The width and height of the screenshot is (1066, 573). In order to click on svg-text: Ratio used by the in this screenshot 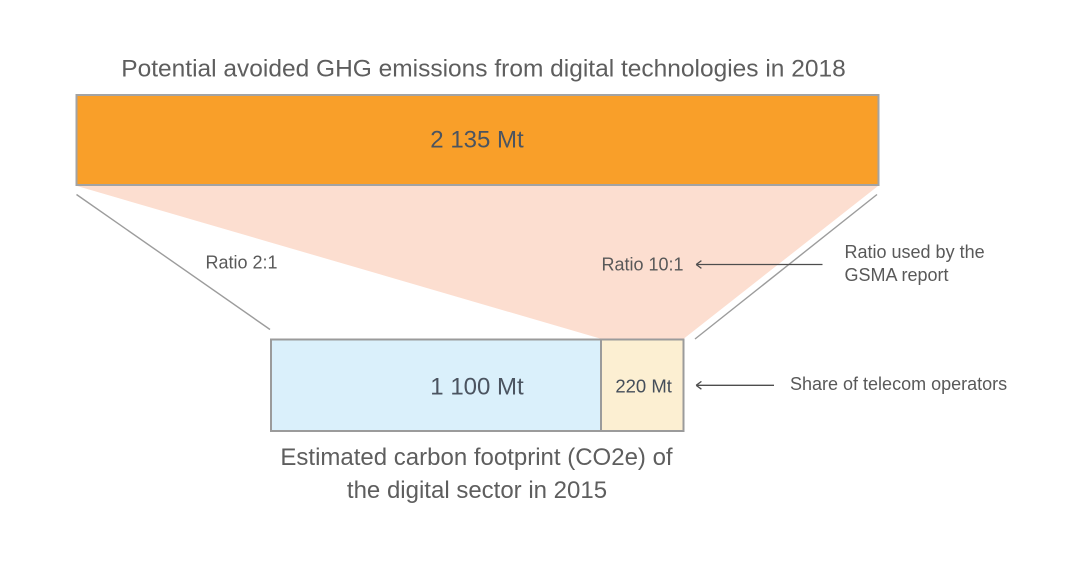, I will do `click(915, 252)`.